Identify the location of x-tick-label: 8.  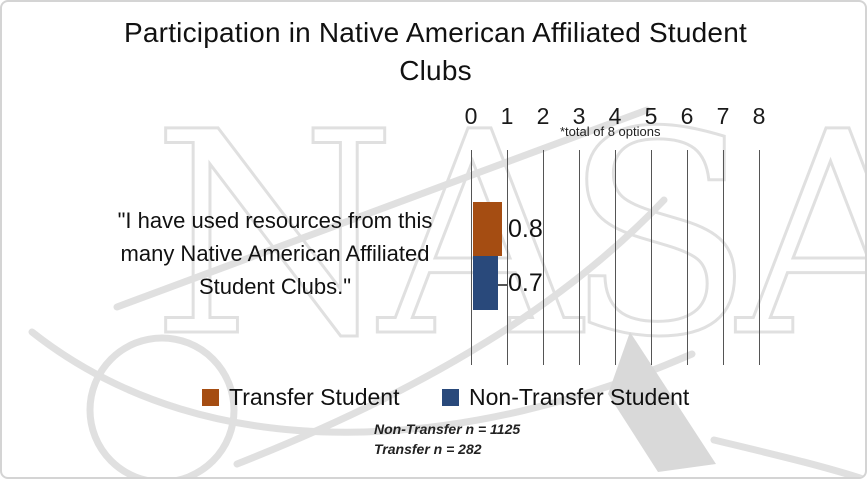
(759, 116).